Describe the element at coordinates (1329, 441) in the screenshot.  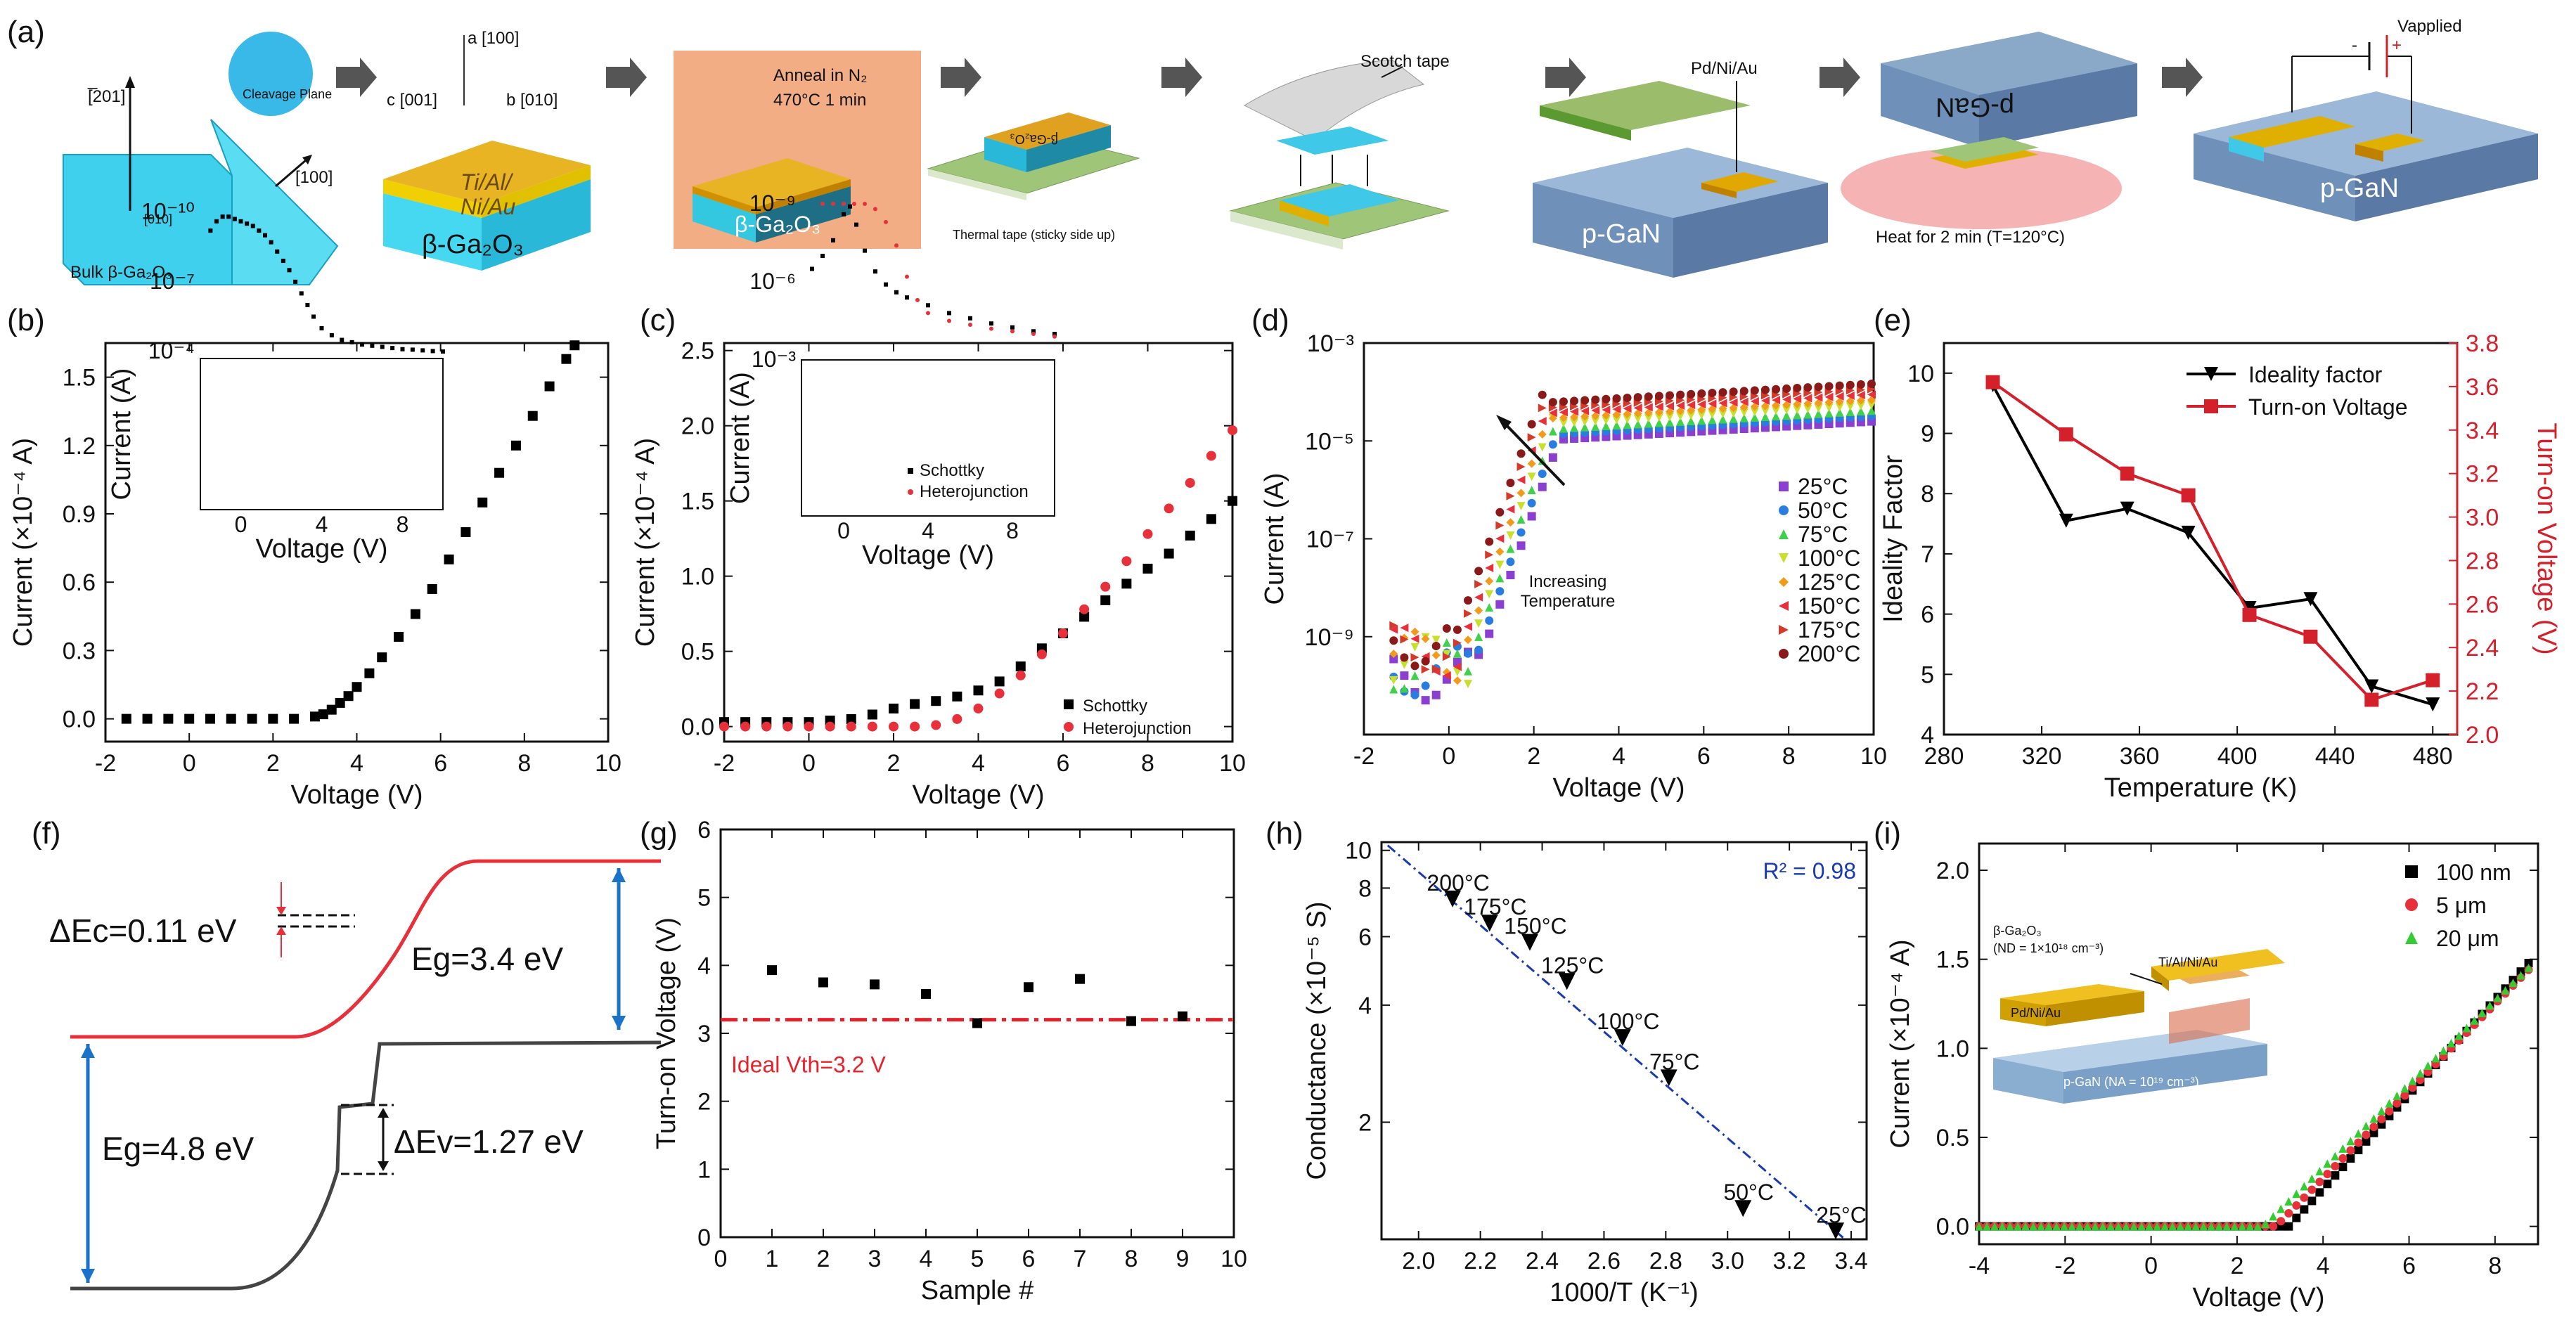
I see `y-tick-label: 10⁻⁵` at that location.